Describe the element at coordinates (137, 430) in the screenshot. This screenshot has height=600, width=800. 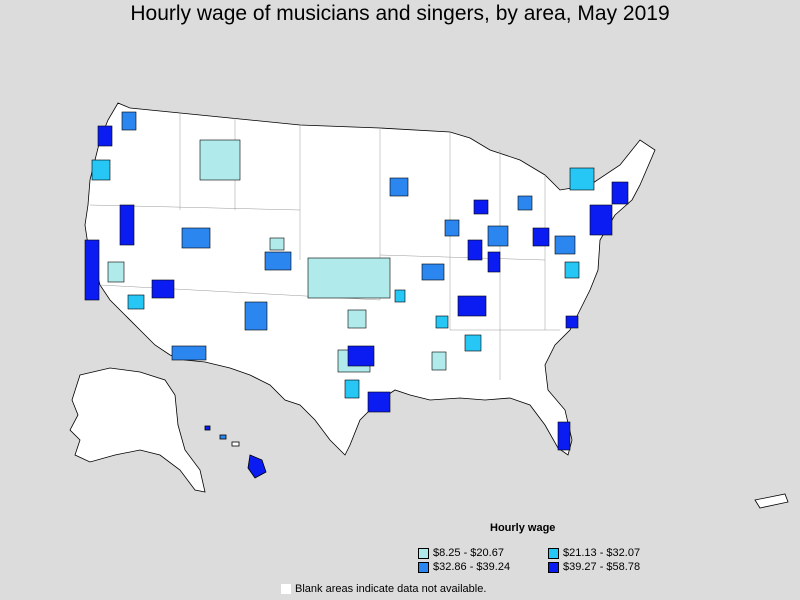
I see `alaska` at that location.